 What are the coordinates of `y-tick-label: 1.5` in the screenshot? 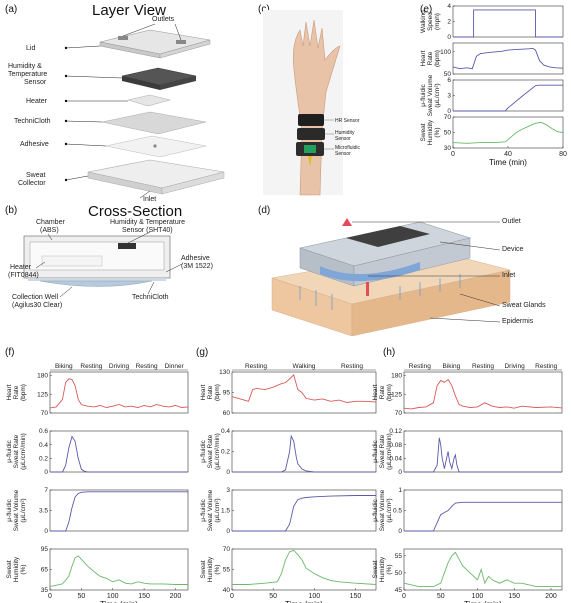 It's located at (225, 511).